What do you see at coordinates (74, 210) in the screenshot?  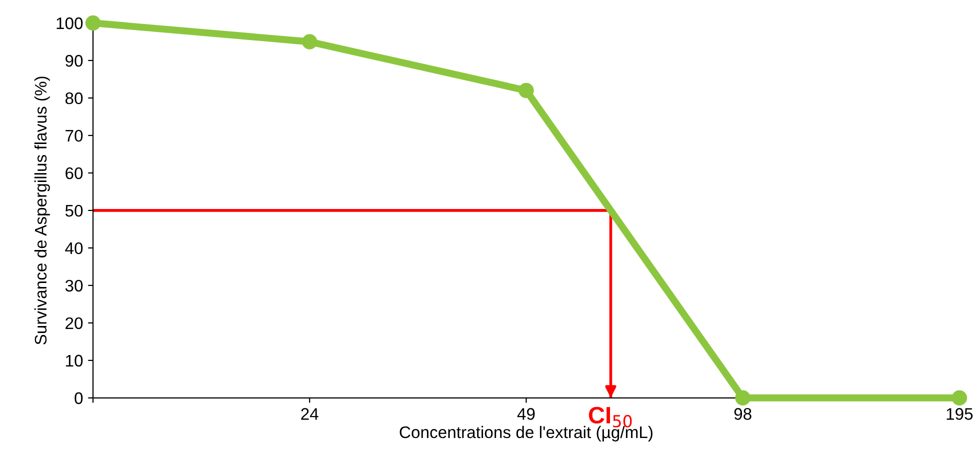 I see `y-tick-label: 50` at bounding box center [74, 210].